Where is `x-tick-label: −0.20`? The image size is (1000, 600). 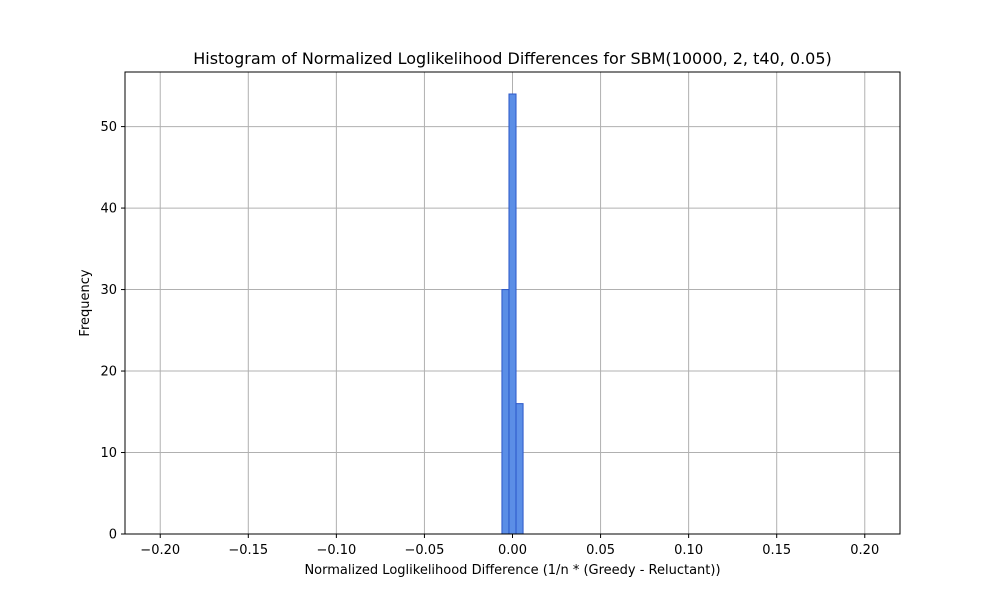
x-tick-label: −0.20 is located at coordinates (160, 550).